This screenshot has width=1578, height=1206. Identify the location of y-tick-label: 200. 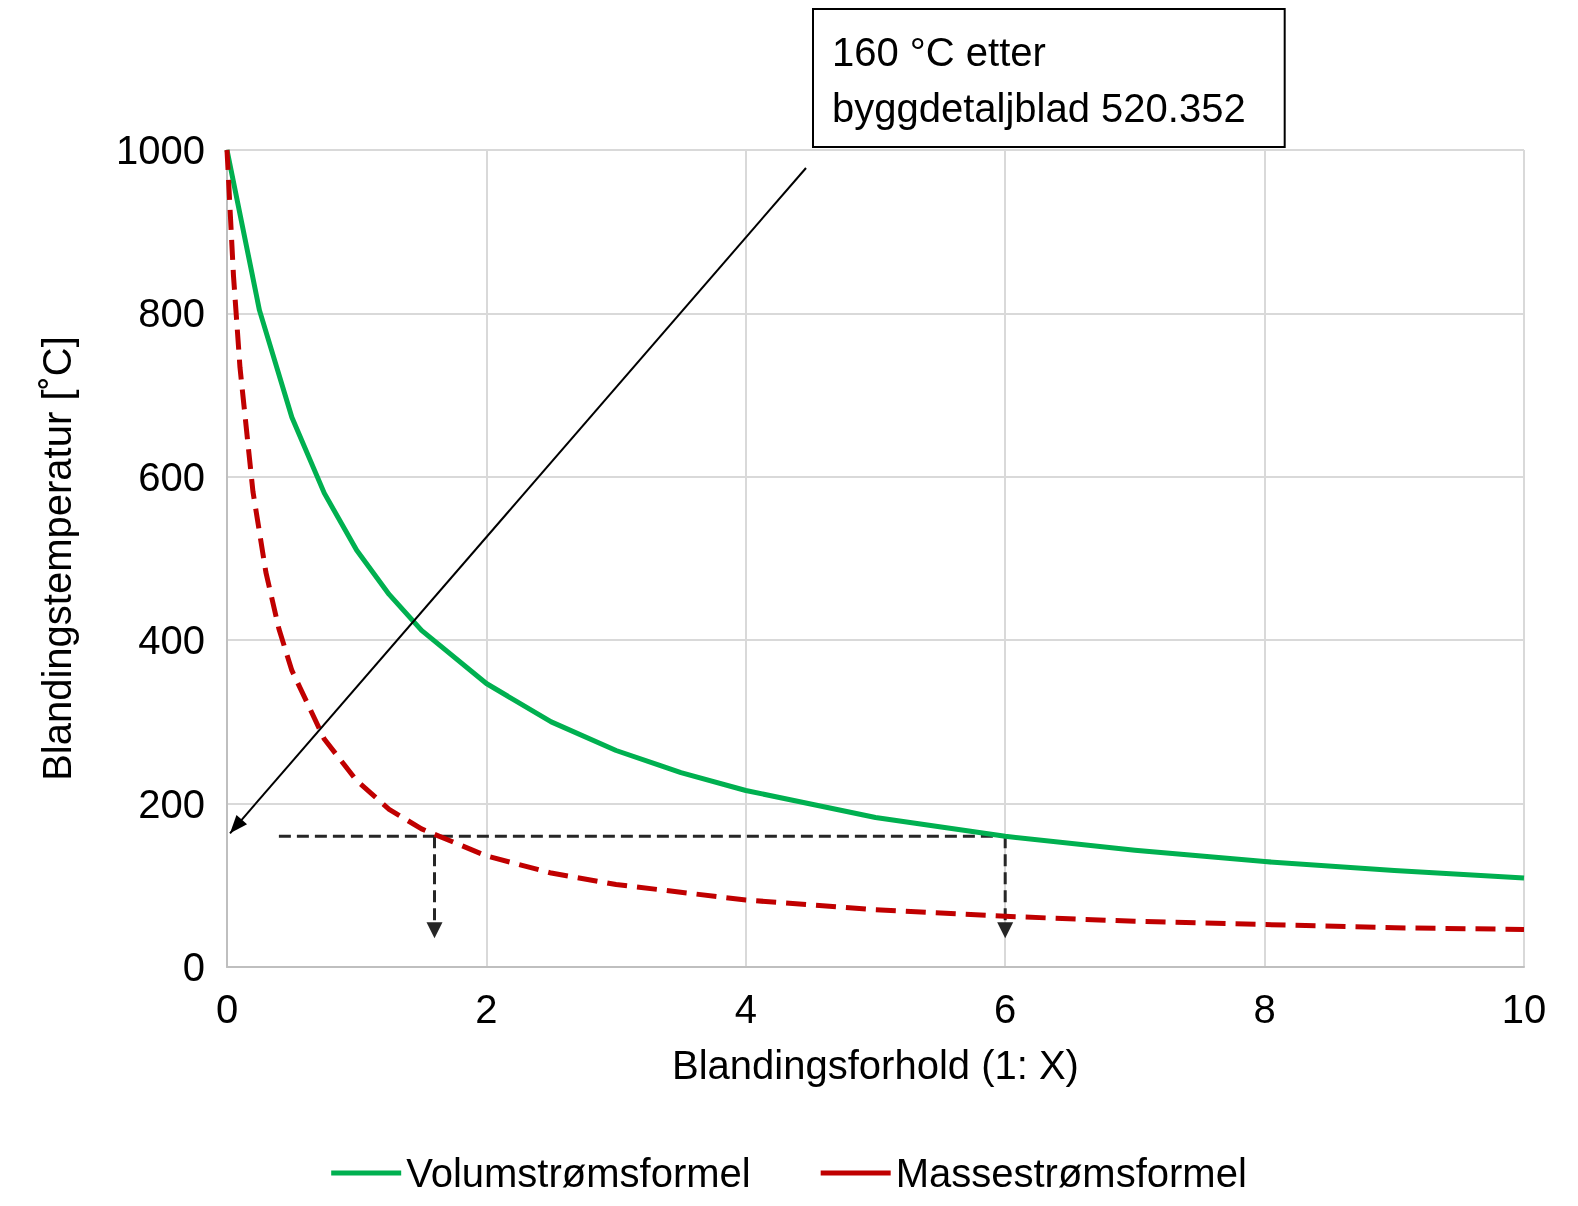
(171, 803).